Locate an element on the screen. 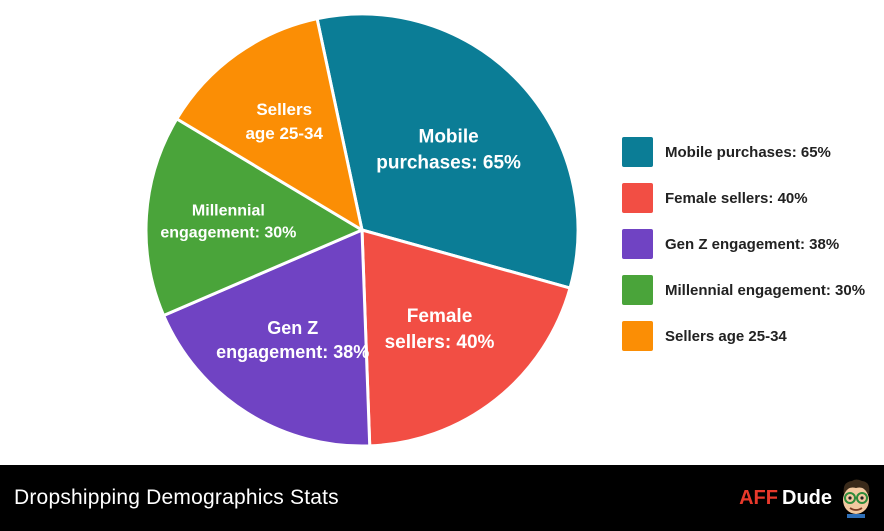 Image resolution: width=884 pixels, height=531 pixels. brand-dude-text: Dude is located at coordinates (807, 497).